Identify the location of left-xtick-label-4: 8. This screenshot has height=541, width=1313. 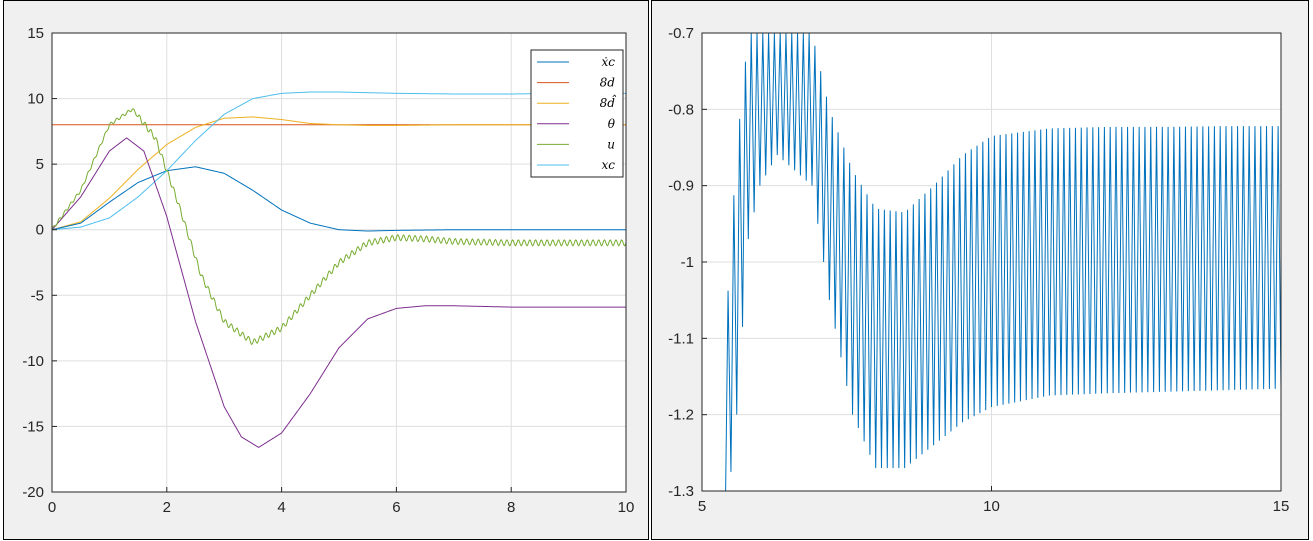
(511, 507).